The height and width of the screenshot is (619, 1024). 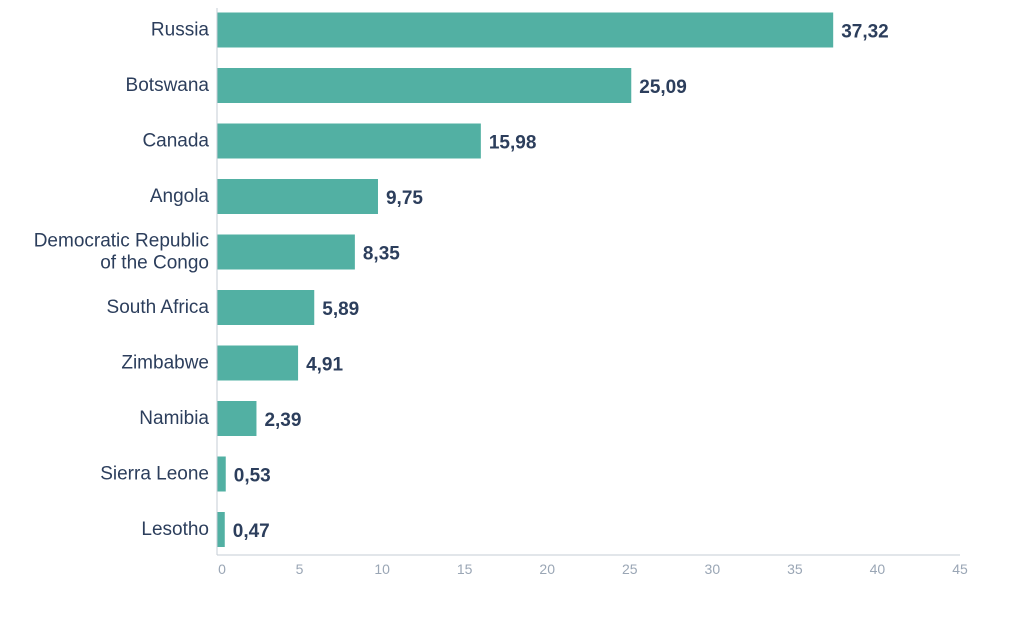 What do you see at coordinates (713, 569) in the screenshot?
I see `x-tick-label: 30` at bounding box center [713, 569].